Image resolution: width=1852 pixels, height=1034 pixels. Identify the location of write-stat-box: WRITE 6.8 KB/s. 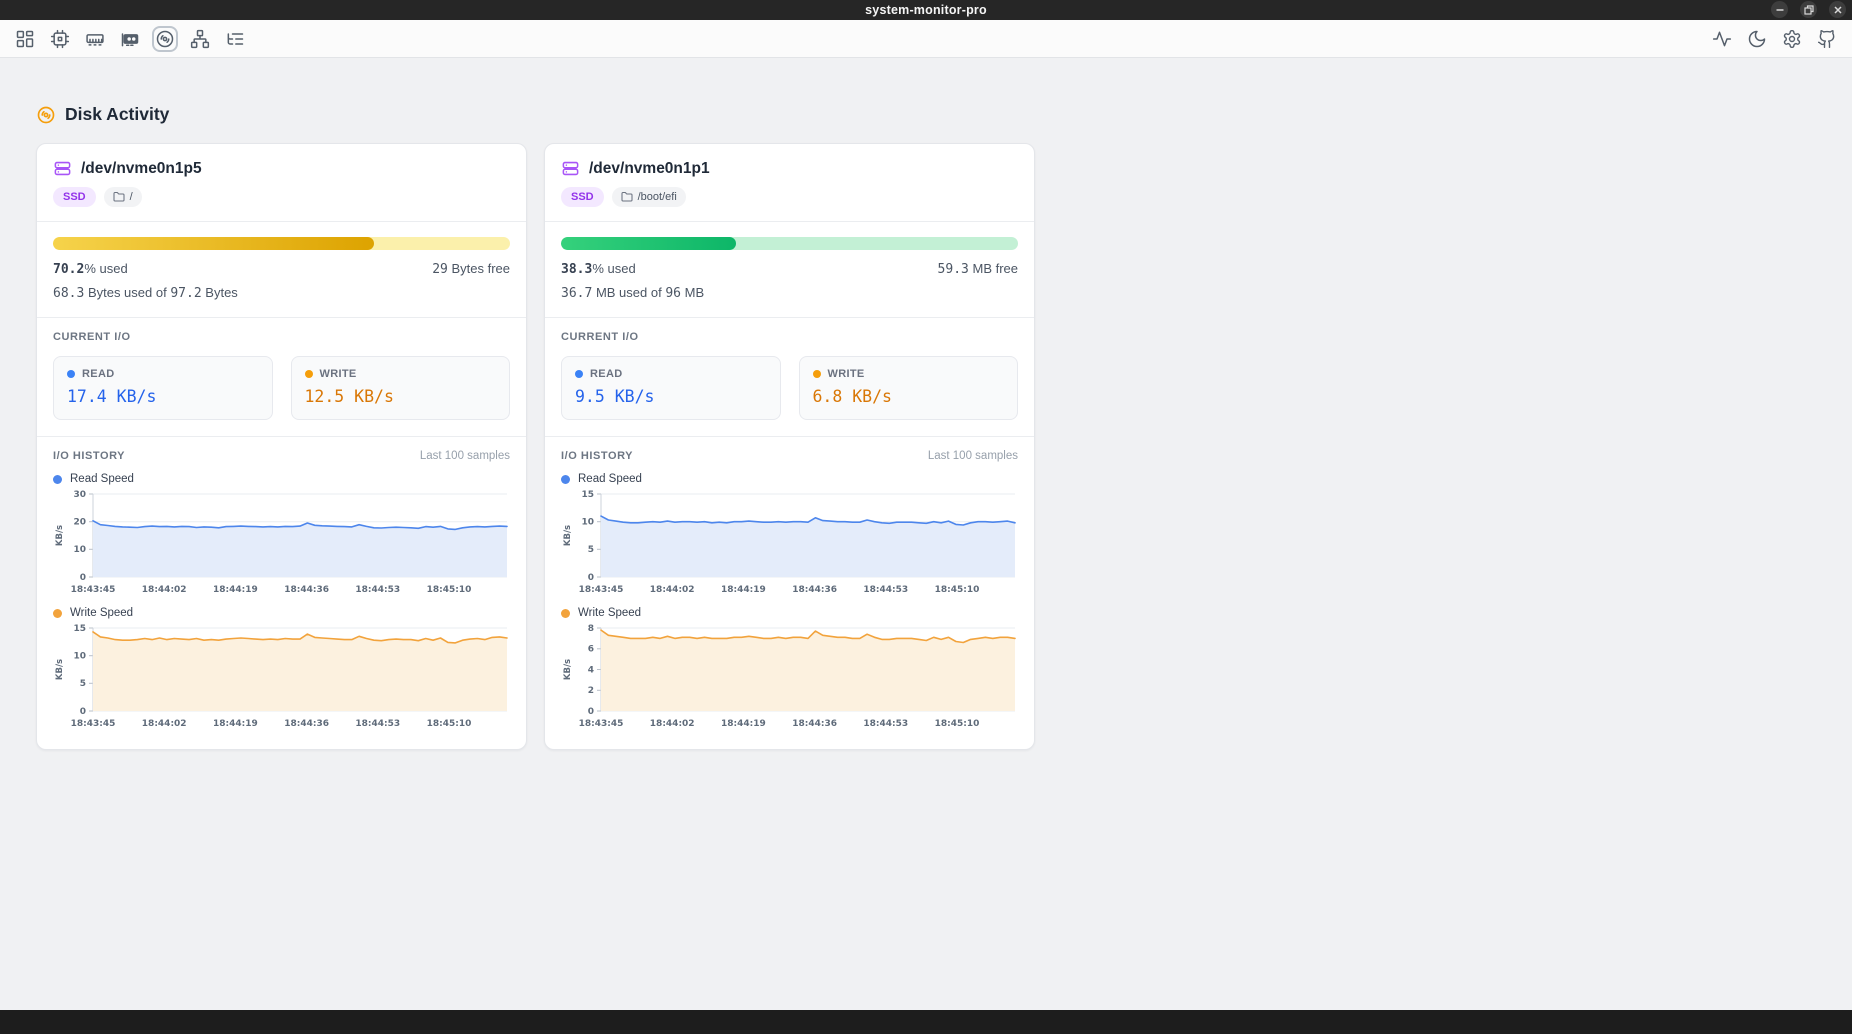
(908, 388).